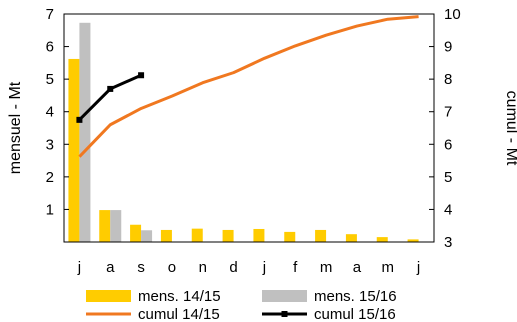 The height and width of the screenshot is (322, 517). I want to click on legend-label-cumul-14-15: cumul 14/15, so click(179, 314).